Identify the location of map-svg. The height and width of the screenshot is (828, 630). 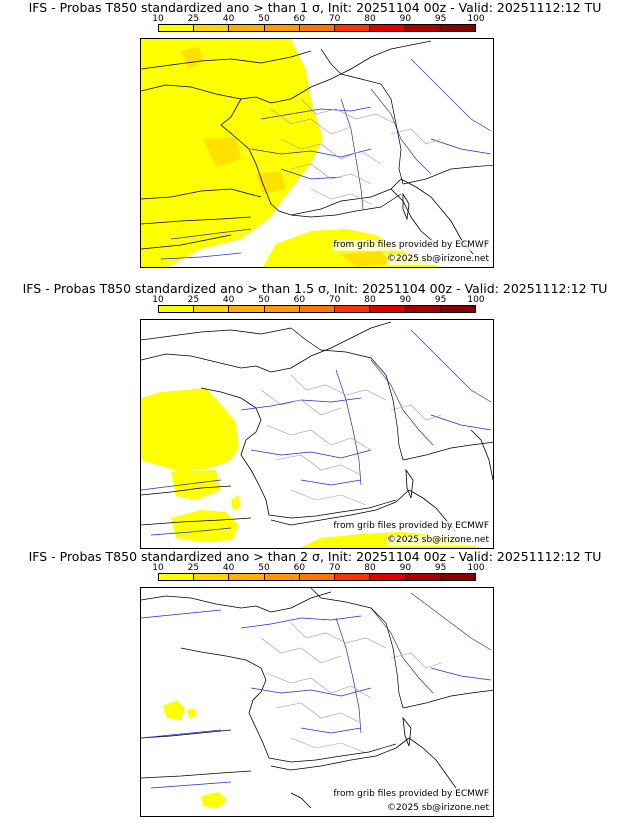
(317, 698).